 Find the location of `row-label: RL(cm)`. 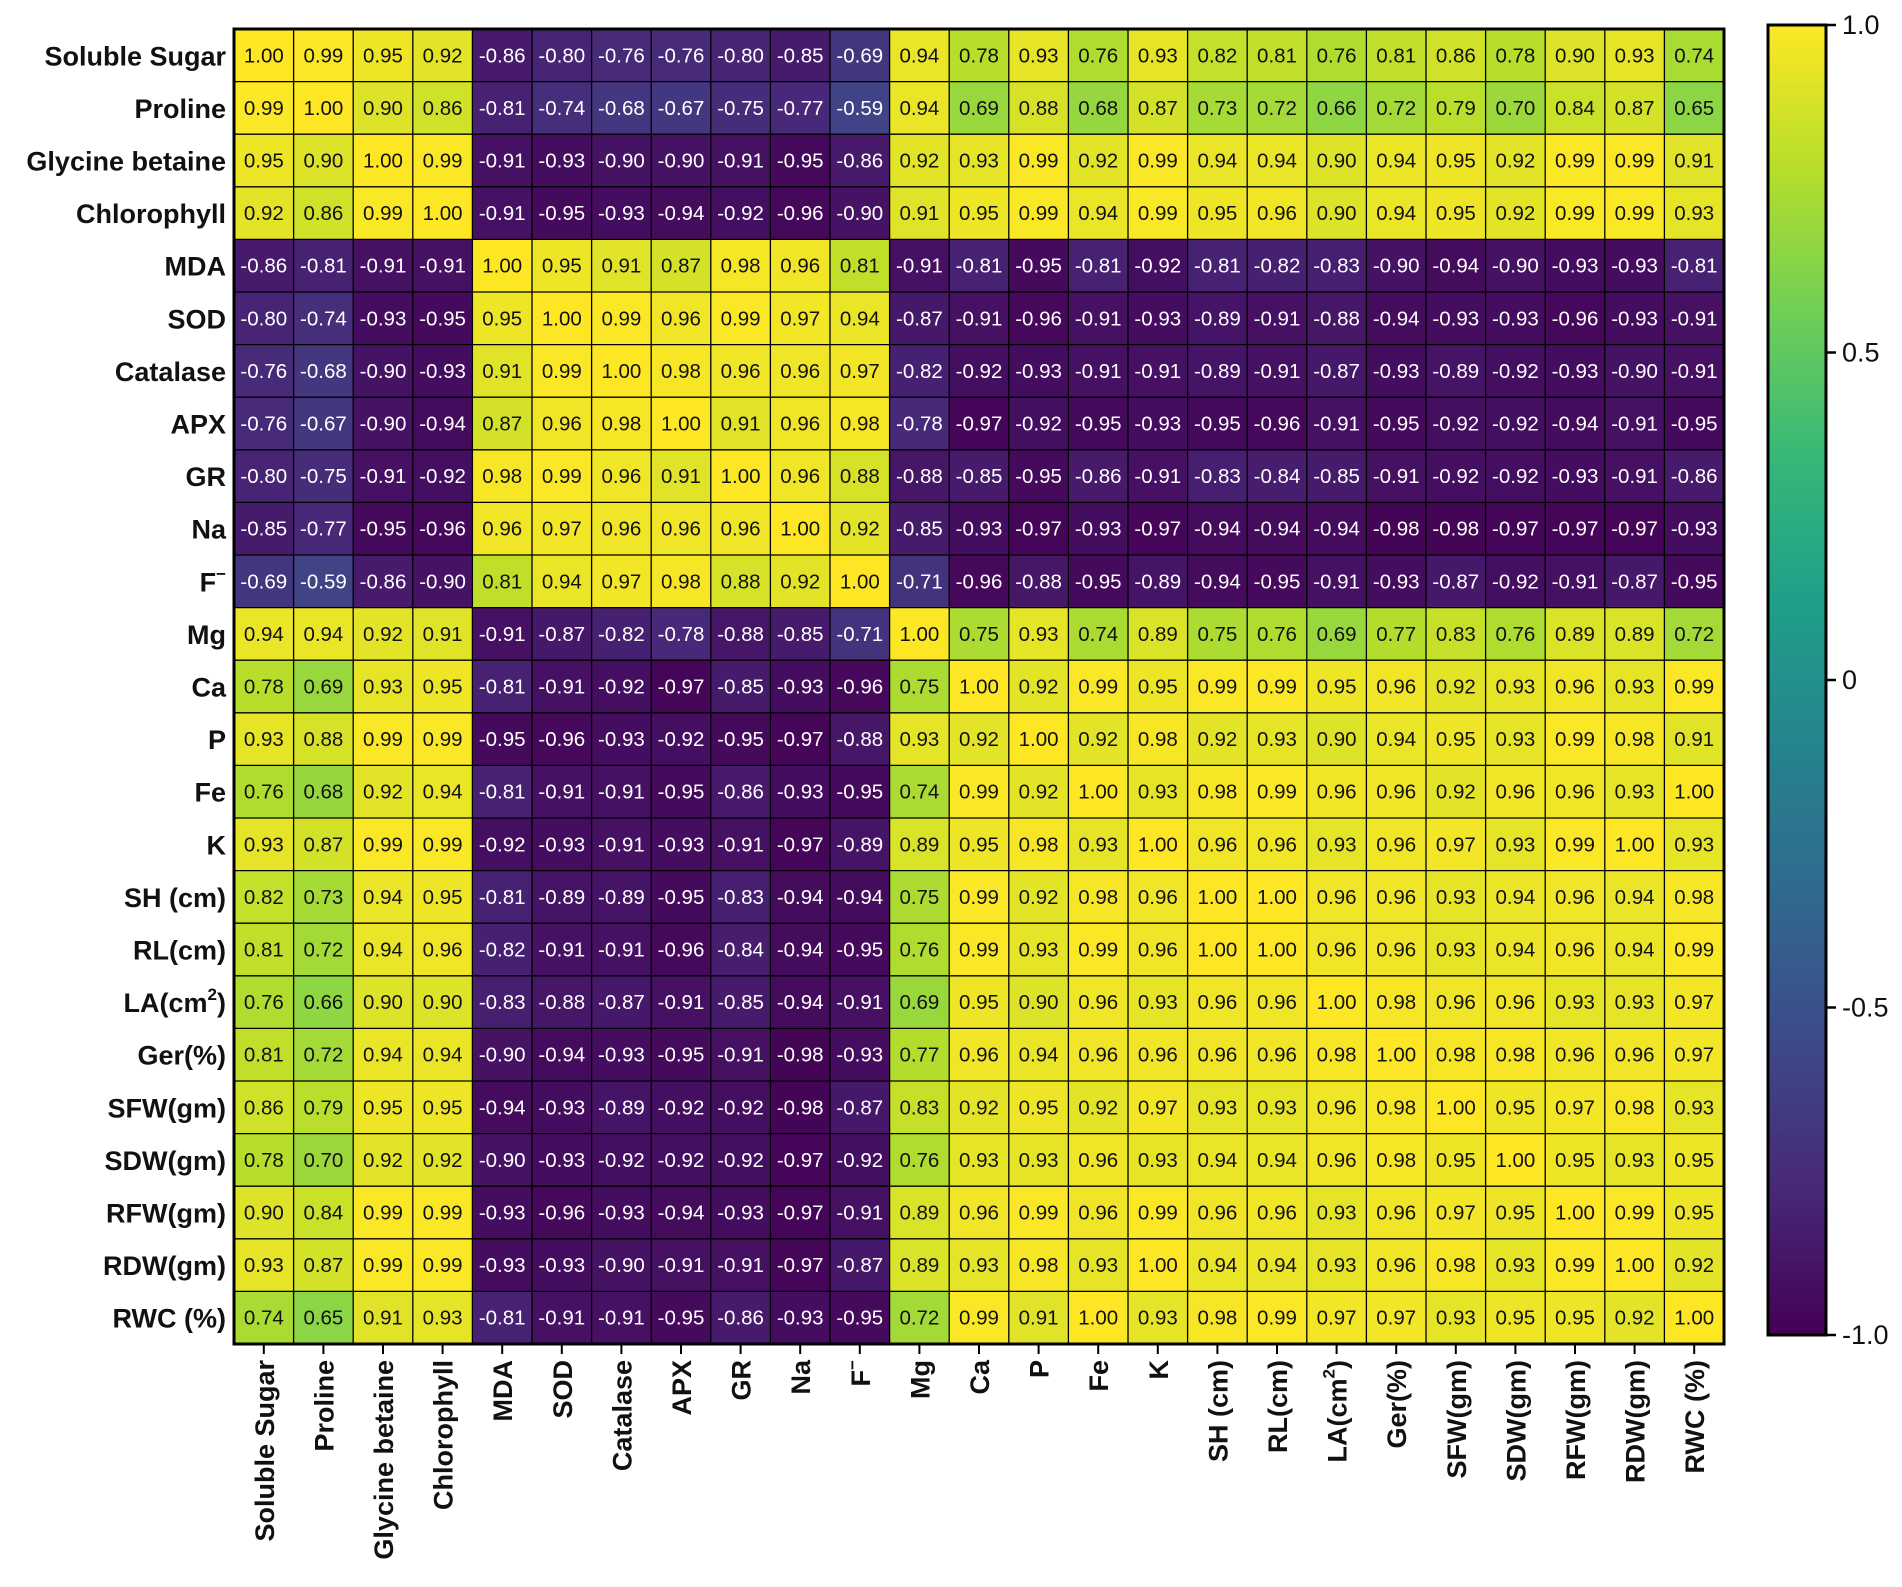

row-label: RL(cm) is located at coordinates (179, 951).